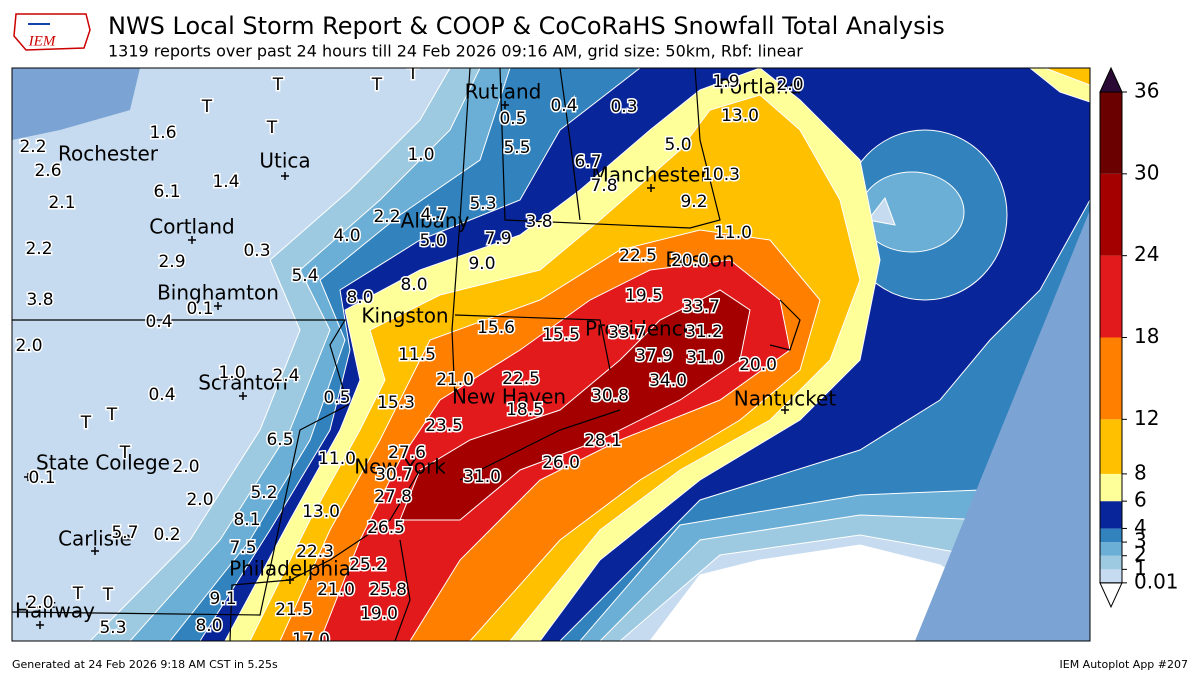 Image resolution: width=1200 pixels, height=679 pixels. What do you see at coordinates (516, 148) in the screenshot?
I see `report-value: 5.5` at bounding box center [516, 148].